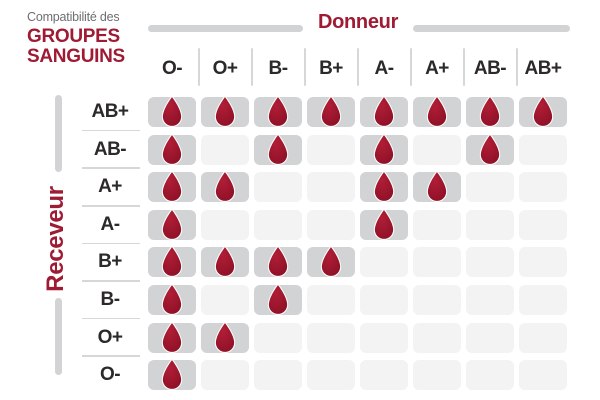 This screenshot has height=400, width=600. Describe the element at coordinates (110, 224) in the screenshot. I see `receiver-row-header-A-: A-` at that location.